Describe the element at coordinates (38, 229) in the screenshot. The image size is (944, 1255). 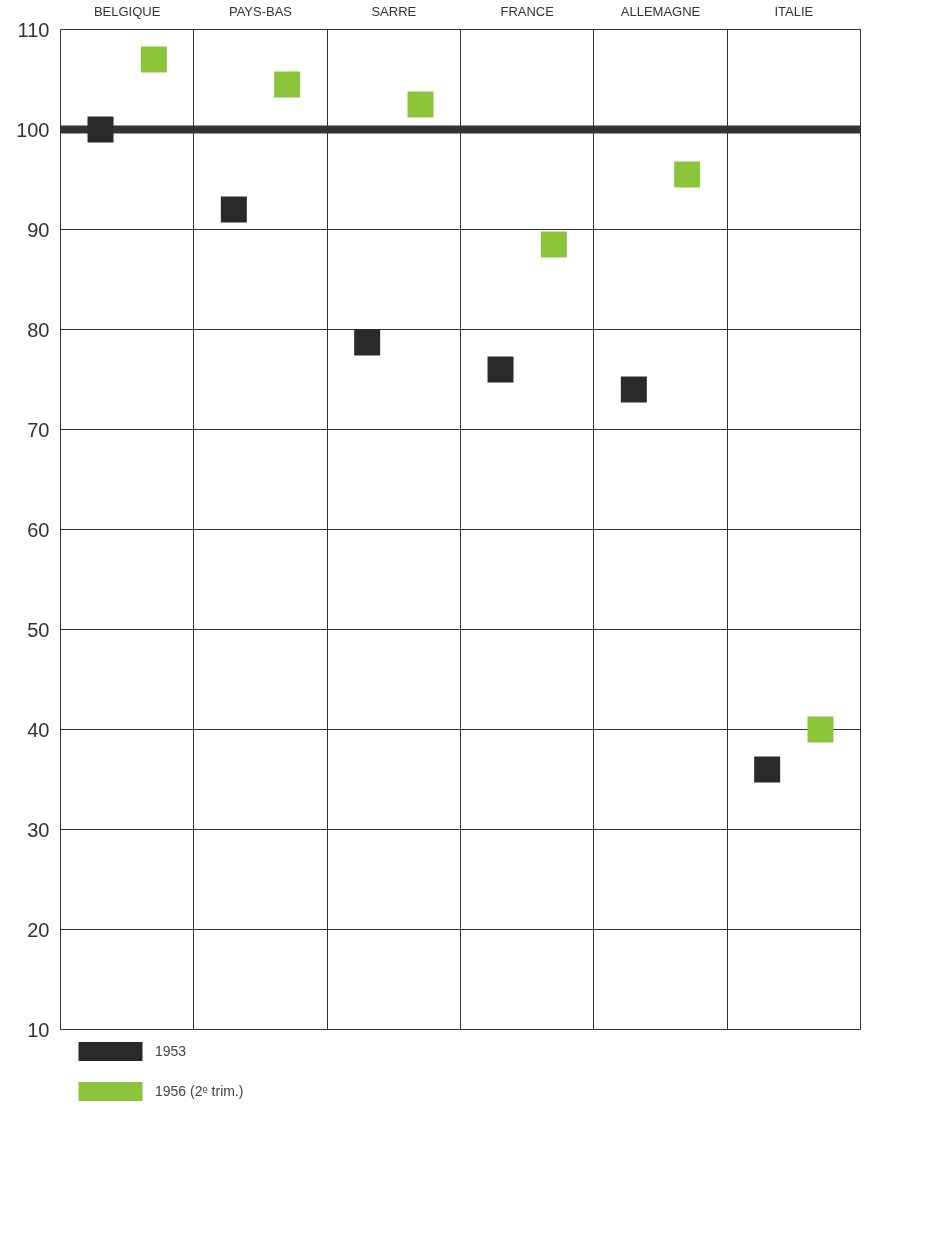
I see `y-tick-label: 90` at that location.